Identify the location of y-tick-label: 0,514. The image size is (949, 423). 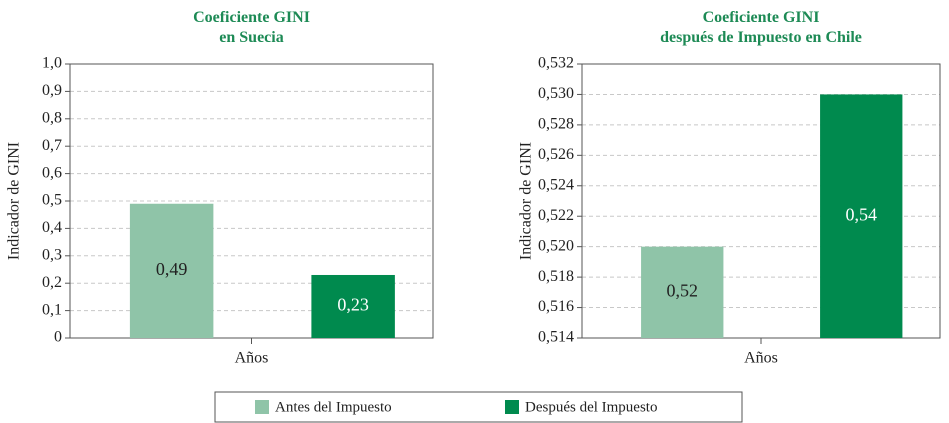
(556, 337).